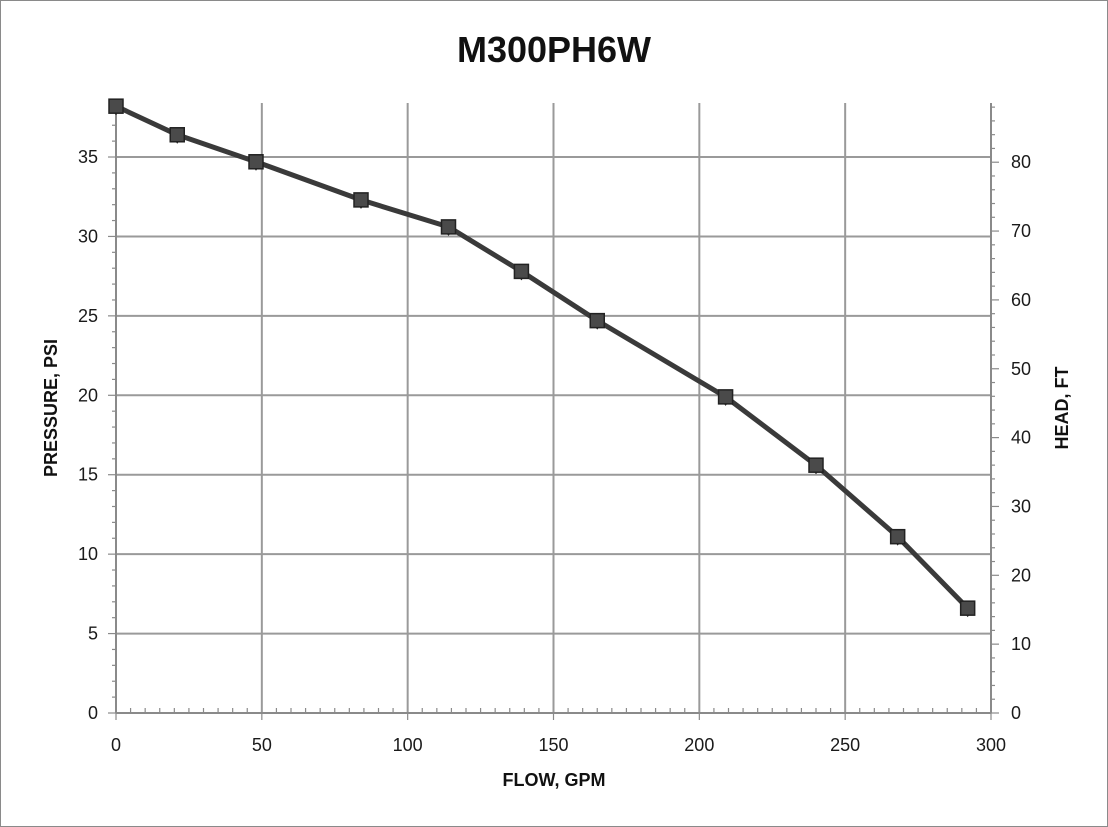 The height and width of the screenshot is (827, 1108). What do you see at coordinates (262, 745) in the screenshot?
I see `x-tick-label: 50` at bounding box center [262, 745].